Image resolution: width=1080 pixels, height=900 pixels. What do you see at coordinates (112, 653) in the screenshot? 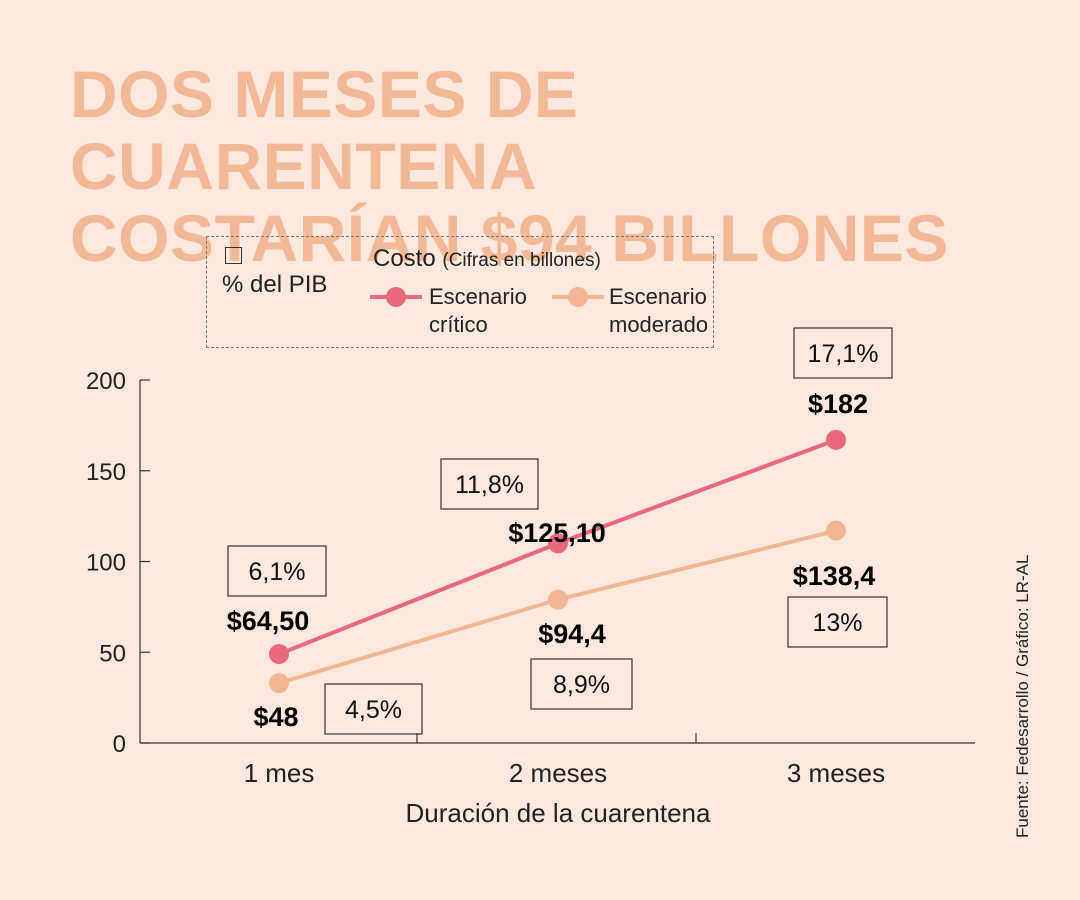
I see `y-tick-label: 50` at bounding box center [112, 653].